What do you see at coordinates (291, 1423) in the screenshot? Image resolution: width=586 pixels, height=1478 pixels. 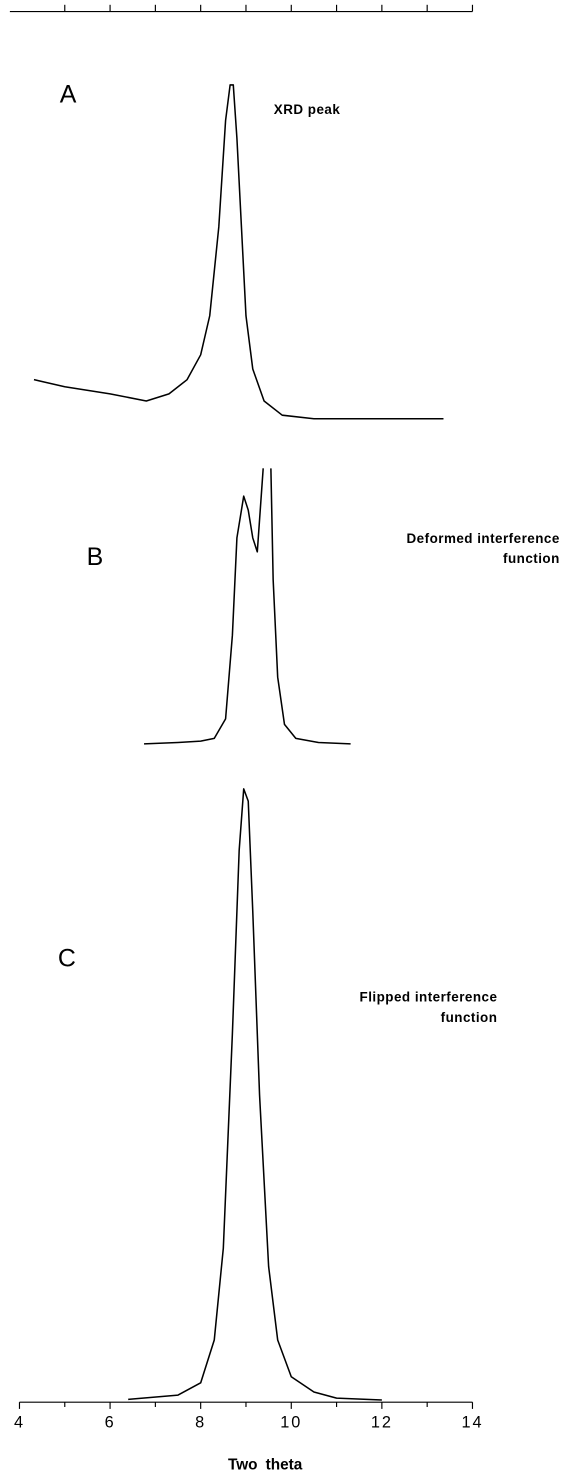 I see `x-tick-label: 10` at bounding box center [291, 1423].